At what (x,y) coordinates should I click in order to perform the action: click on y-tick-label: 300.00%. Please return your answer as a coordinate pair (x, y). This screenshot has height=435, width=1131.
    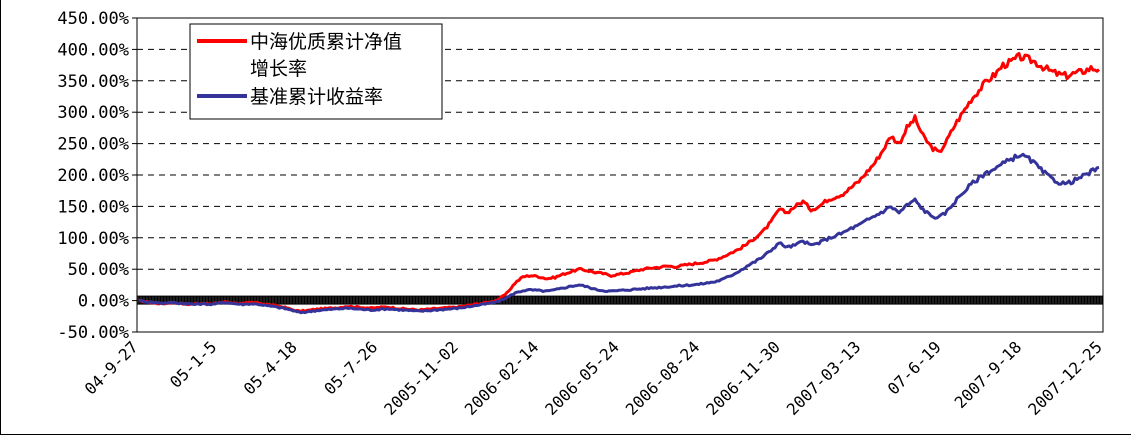
    Looking at the image, I should click on (93, 113).